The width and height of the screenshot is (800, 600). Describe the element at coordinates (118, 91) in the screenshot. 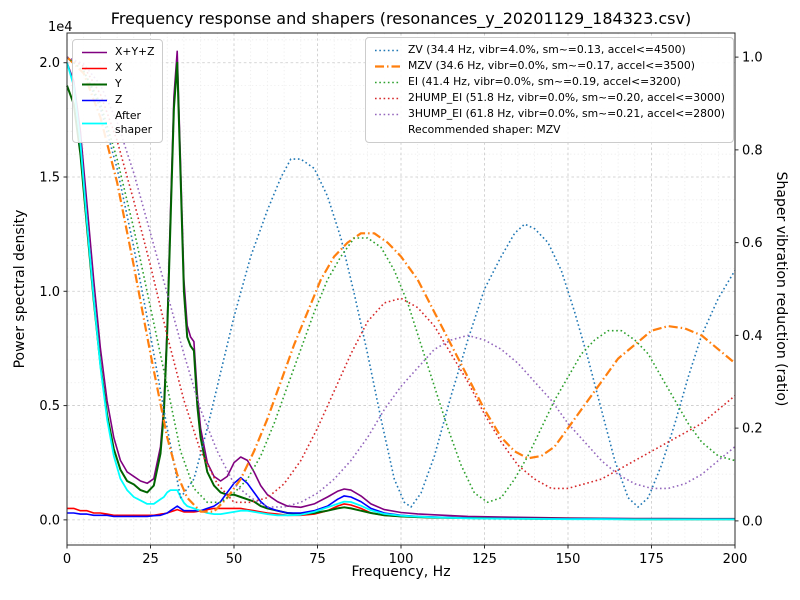

I see `legend-psd: X+Y+Z X Y Z After shaper` at that location.